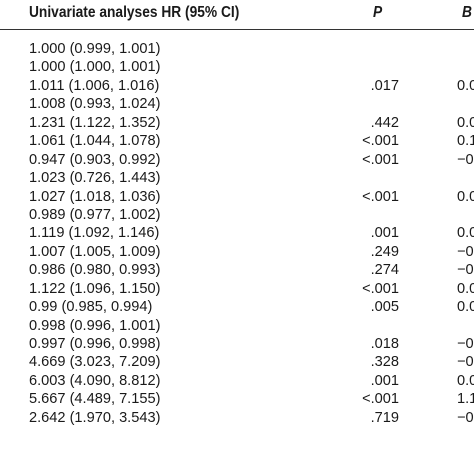  What do you see at coordinates (95, 178) in the screenshot?
I see `cell-hr-ci: 1.023 (0.726, 1.443)` at bounding box center [95, 178].